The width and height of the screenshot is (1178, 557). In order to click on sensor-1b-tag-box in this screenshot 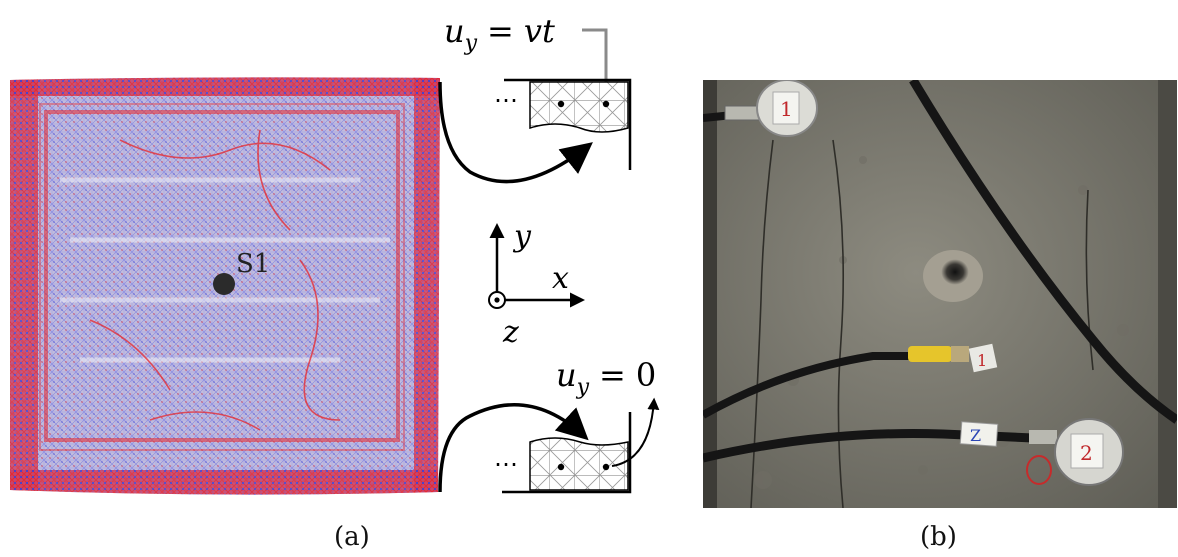, I will do `click(983, 358)`.